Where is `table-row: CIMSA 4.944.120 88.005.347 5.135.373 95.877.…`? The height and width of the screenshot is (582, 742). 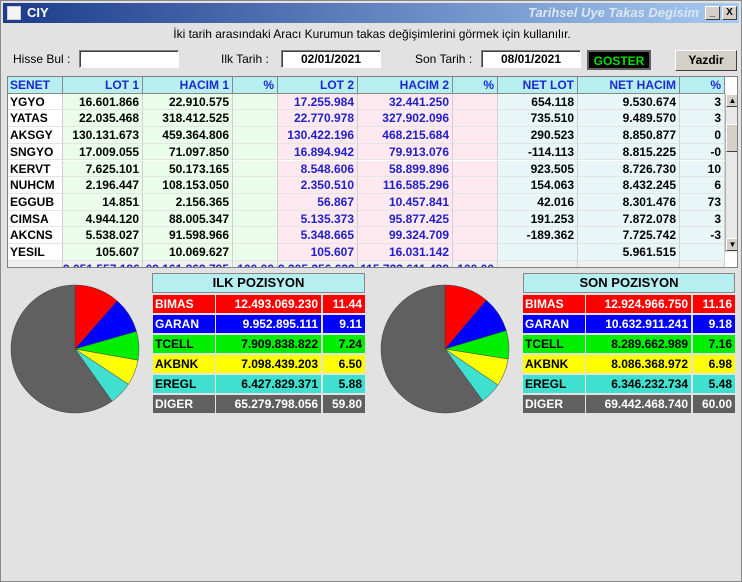 table-row: CIMSA 4.944.120 88.005.347 5.135.373 95.877.… is located at coordinates (372, 219).